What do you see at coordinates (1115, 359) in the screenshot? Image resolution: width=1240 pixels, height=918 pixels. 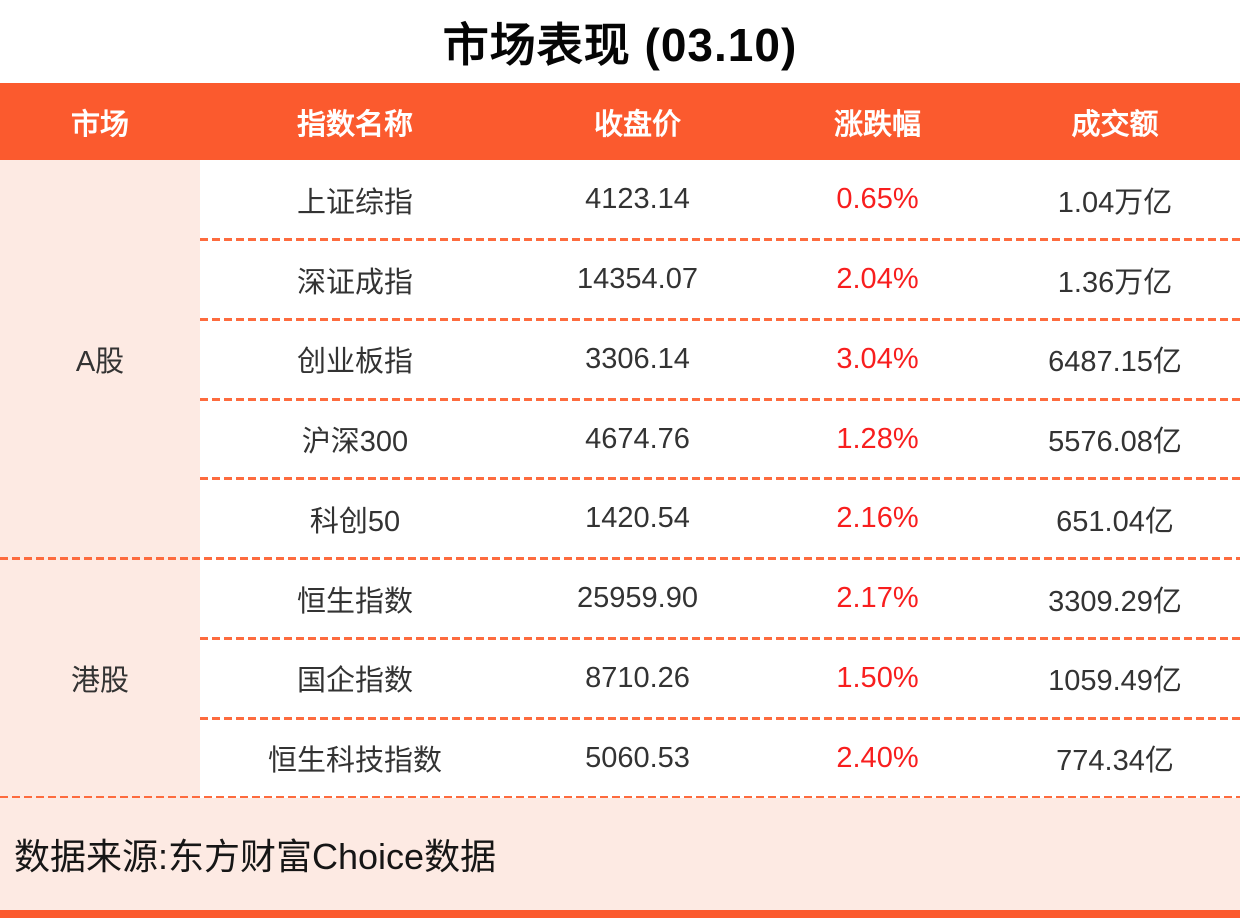 I see `turnover-cell: 6487.15亿` at bounding box center [1115, 359].